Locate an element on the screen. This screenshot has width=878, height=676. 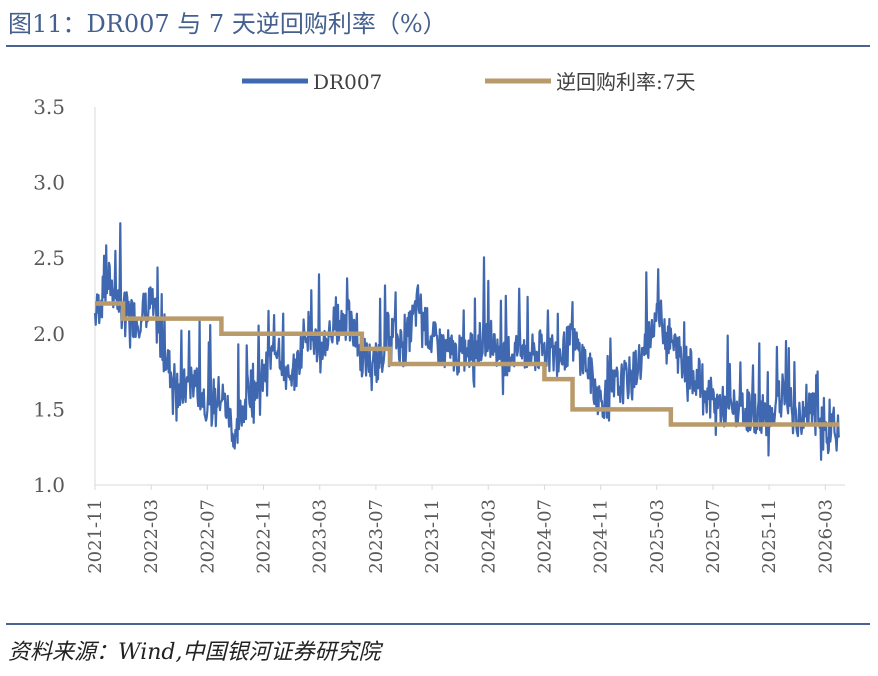
x-tick-label: 2021-11 is located at coordinates (95, 536).